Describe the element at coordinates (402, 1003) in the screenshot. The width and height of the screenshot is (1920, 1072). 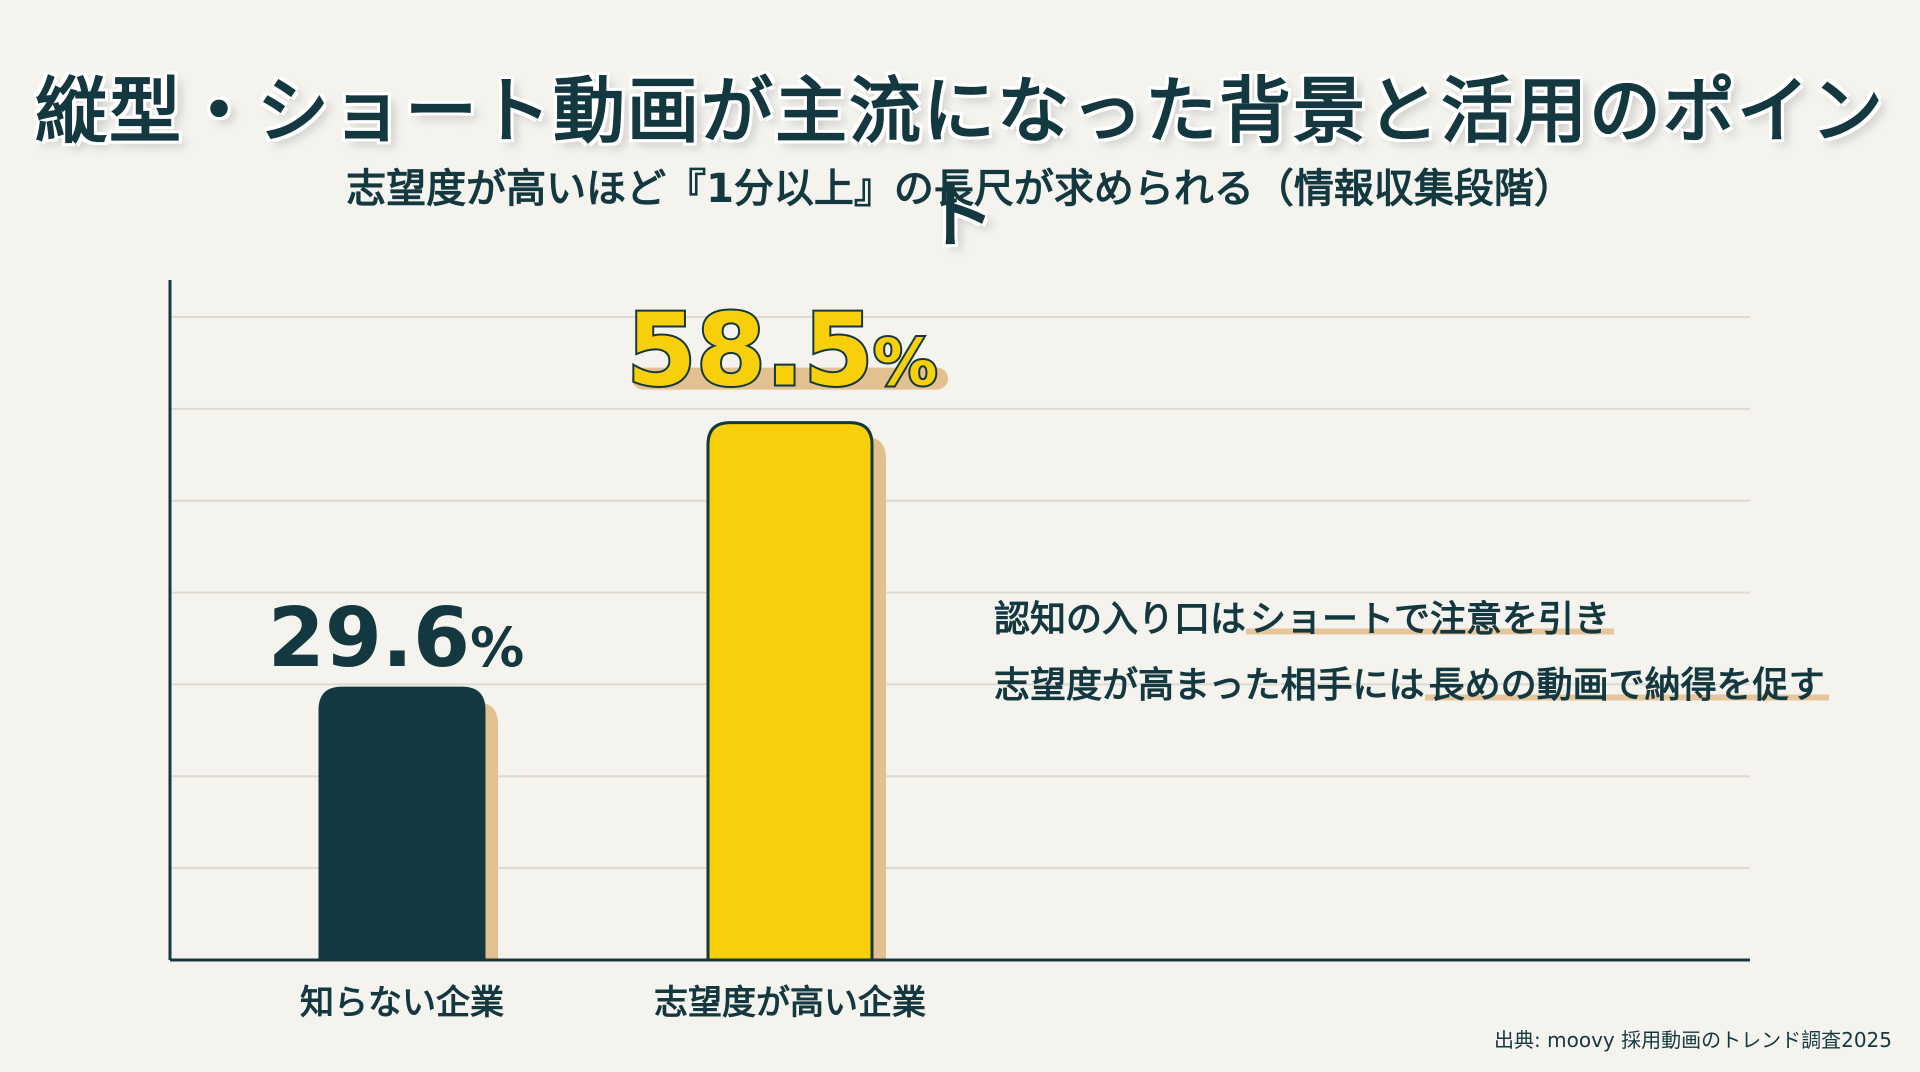
I see `category-label: 知らない企業` at that location.